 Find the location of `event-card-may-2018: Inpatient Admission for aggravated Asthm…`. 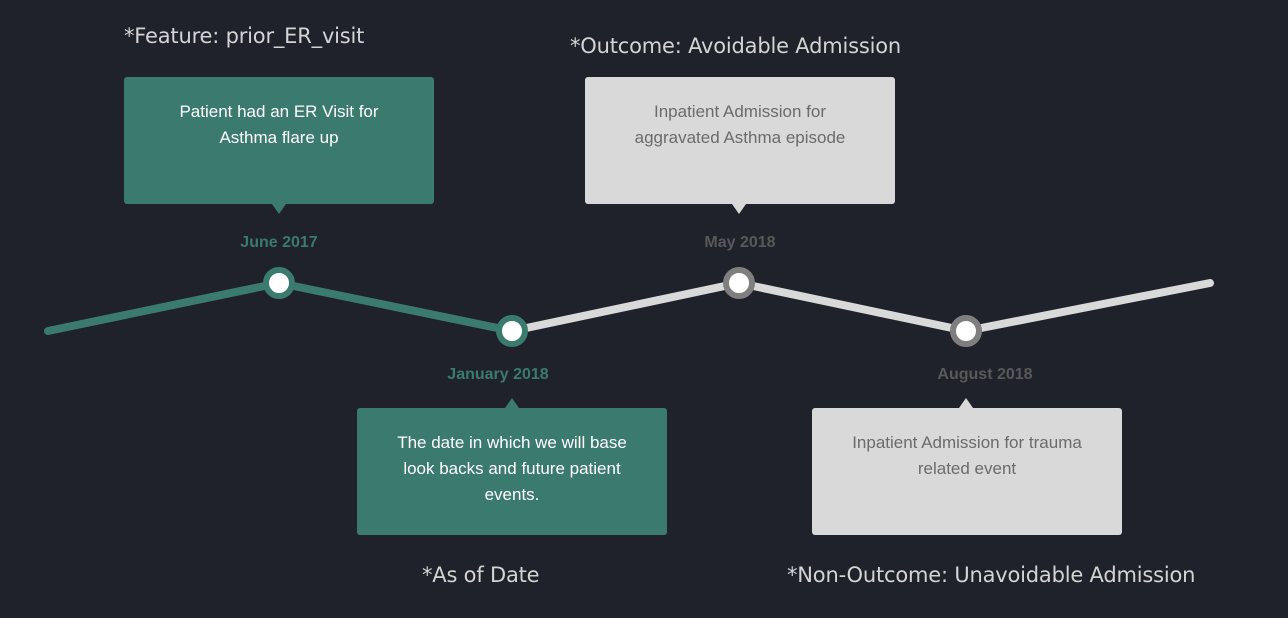

event-card-may-2018: Inpatient Admission for aggravated Asthm… is located at coordinates (740, 140).